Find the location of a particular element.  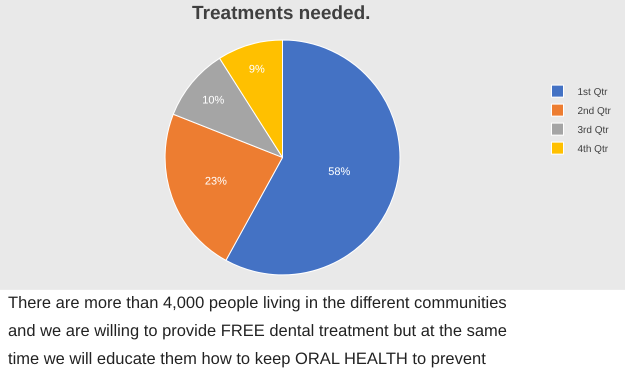

legend-label: 4th Qtr is located at coordinates (593, 150).